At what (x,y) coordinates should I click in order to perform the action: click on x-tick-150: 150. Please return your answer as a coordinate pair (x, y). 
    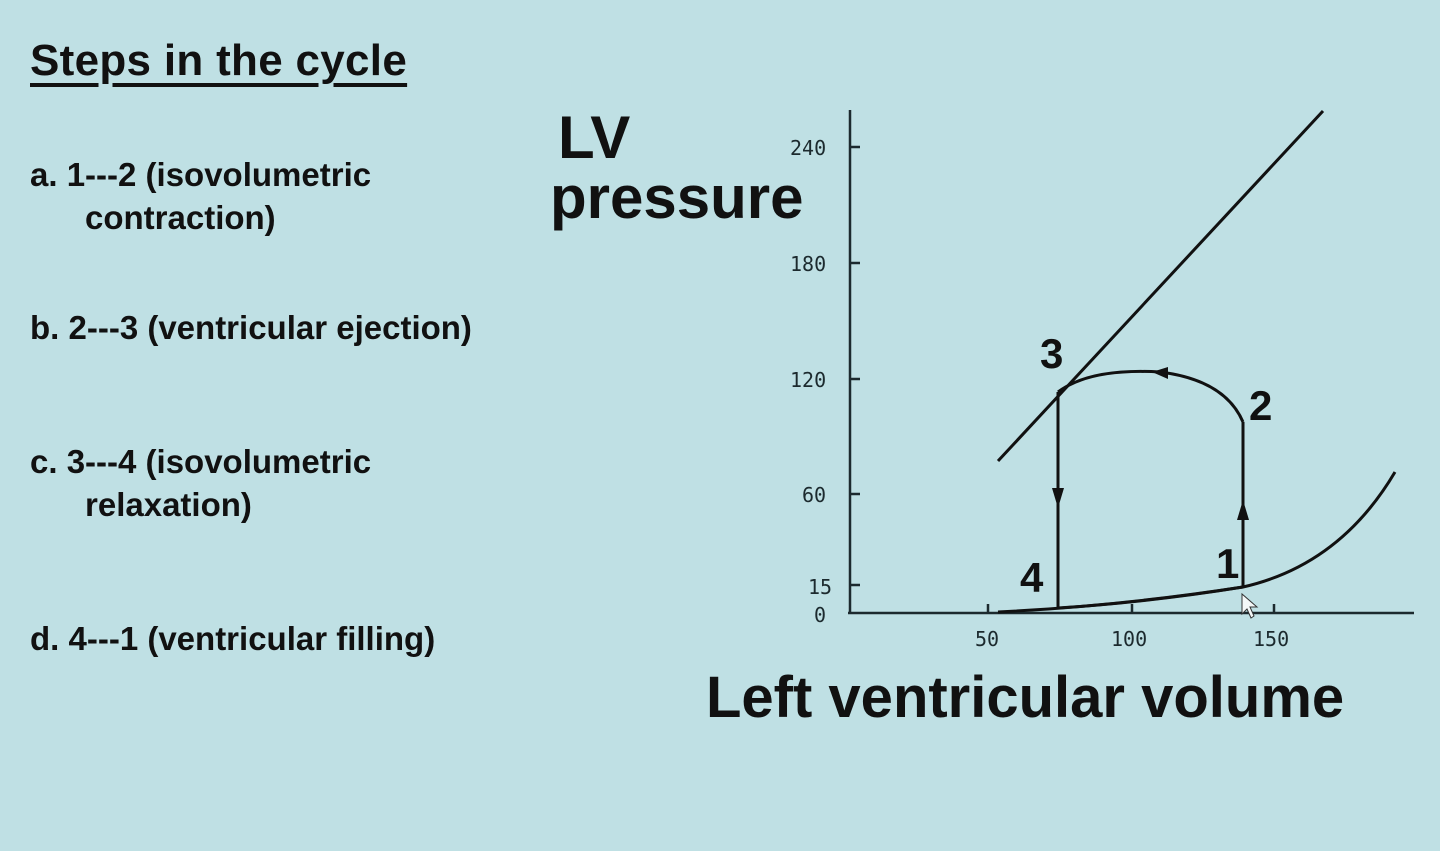
    Looking at the image, I should click on (1271, 639).